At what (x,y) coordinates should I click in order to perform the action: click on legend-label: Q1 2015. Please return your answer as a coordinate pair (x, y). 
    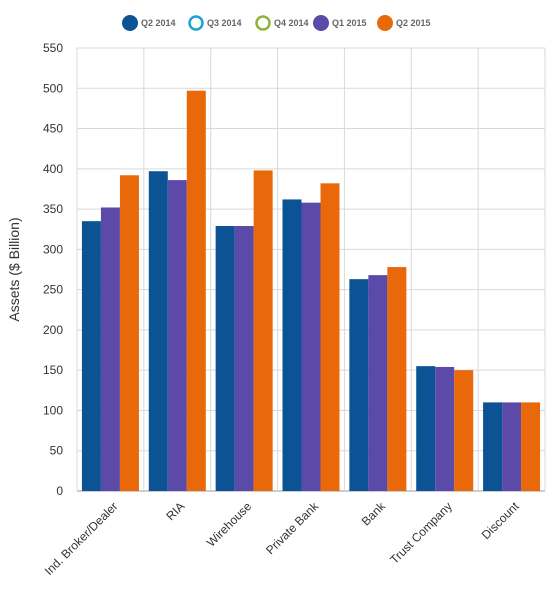
    Looking at the image, I should click on (349, 23).